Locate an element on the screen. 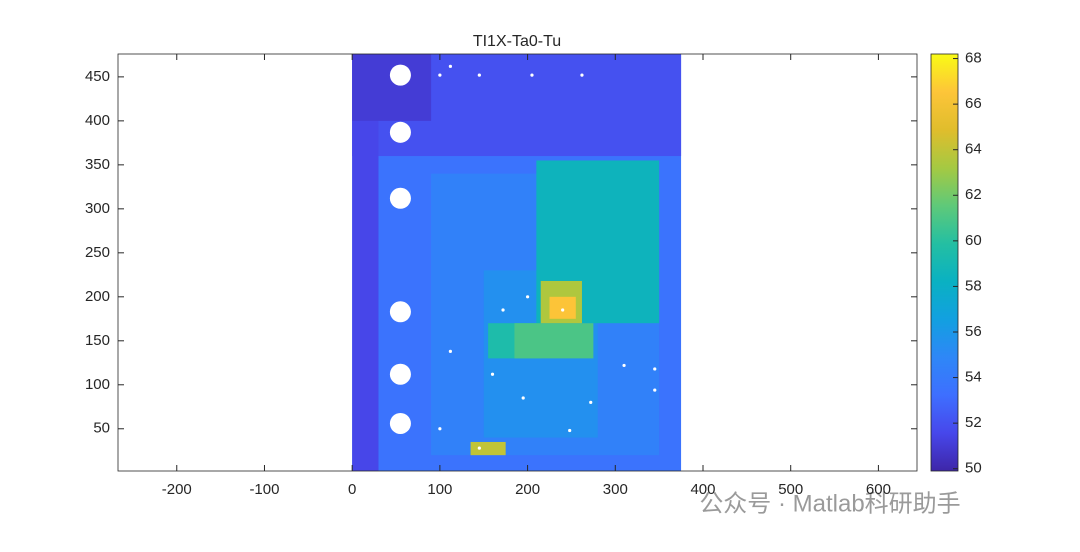 The height and width of the screenshot is (552, 1080). x-tick-label: 300 is located at coordinates (615, 489).